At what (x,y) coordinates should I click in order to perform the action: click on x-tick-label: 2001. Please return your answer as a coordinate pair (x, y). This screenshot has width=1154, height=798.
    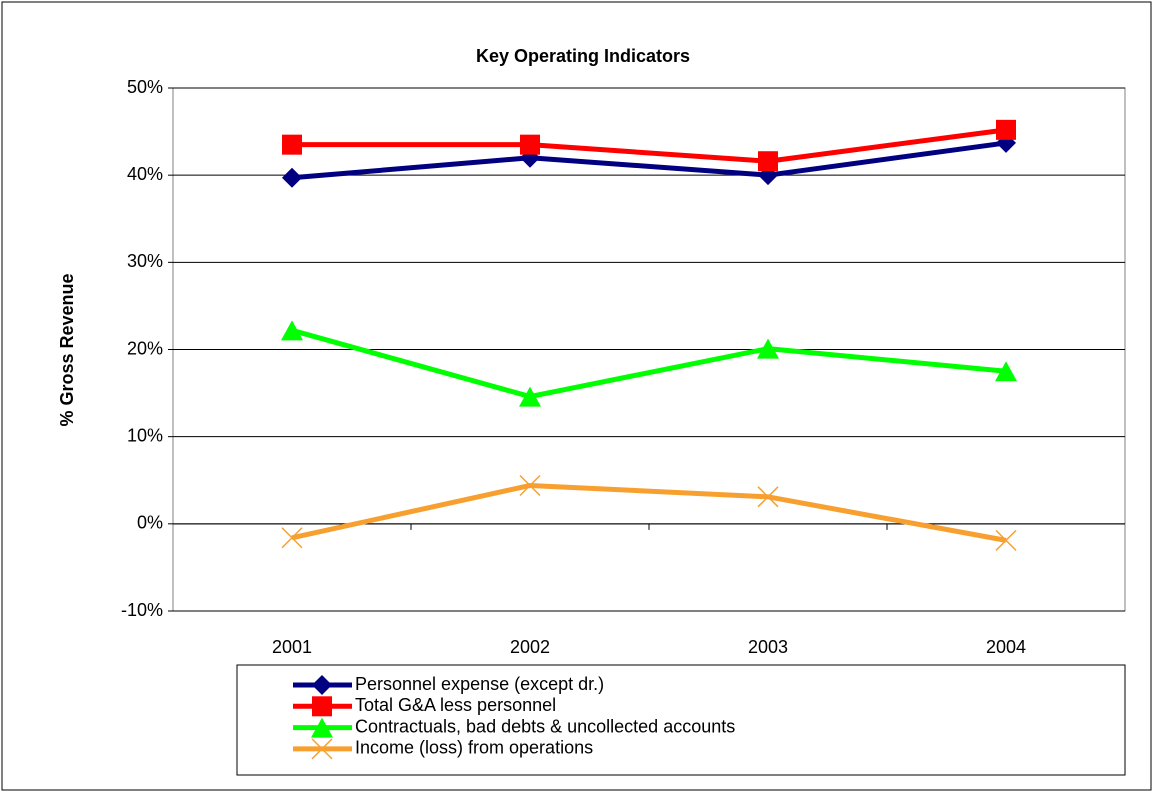
    Looking at the image, I should click on (292, 647).